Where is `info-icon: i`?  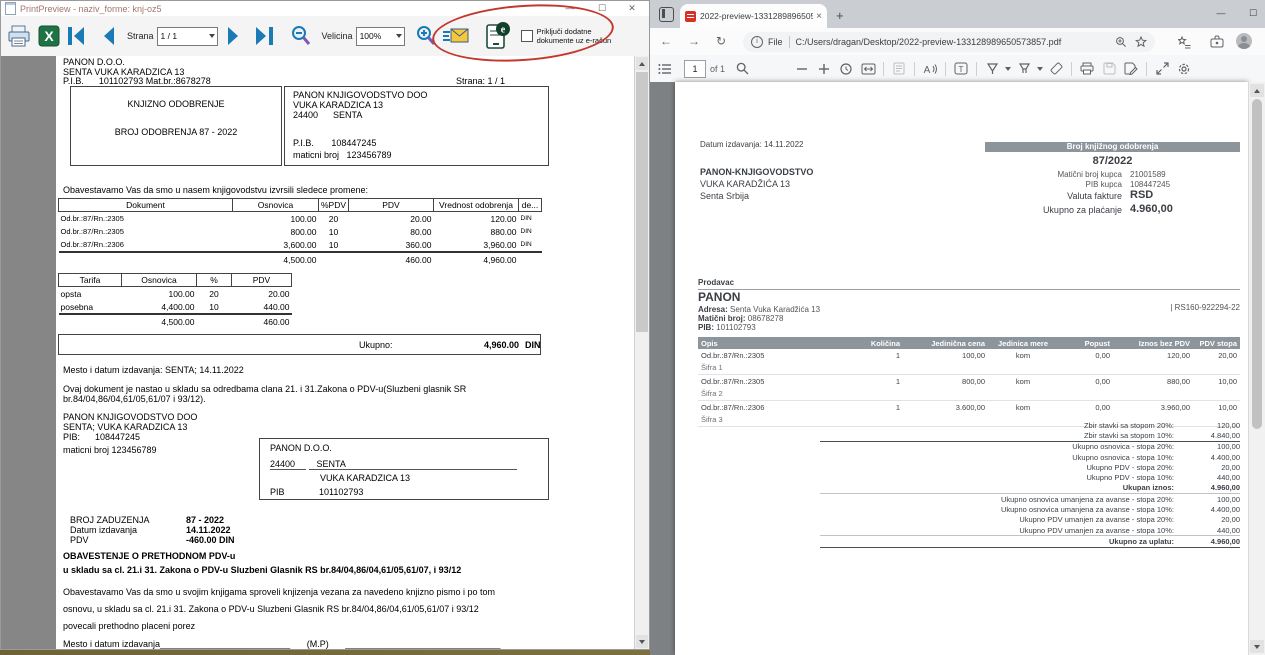
info-icon: i is located at coordinates (757, 42).